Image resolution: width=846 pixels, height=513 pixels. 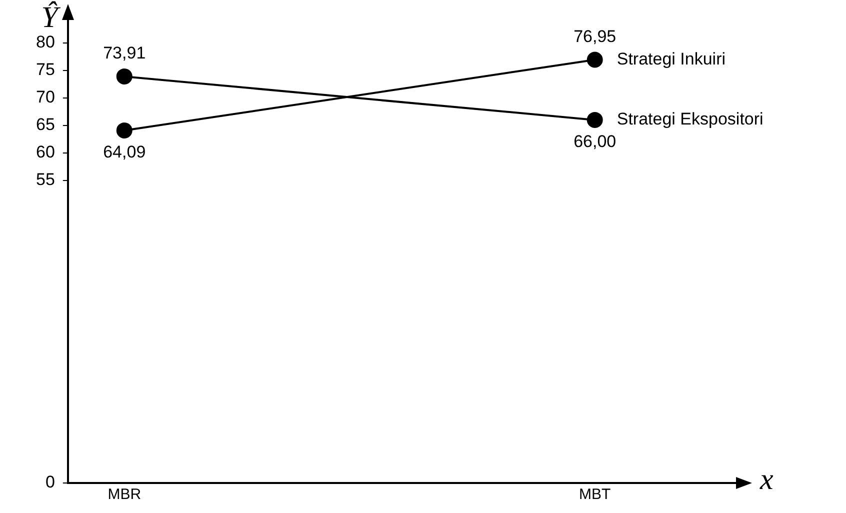 What do you see at coordinates (45, 42) in the screenshot?
I see `y-tick-label: 80` at bounding box center [45, 42].